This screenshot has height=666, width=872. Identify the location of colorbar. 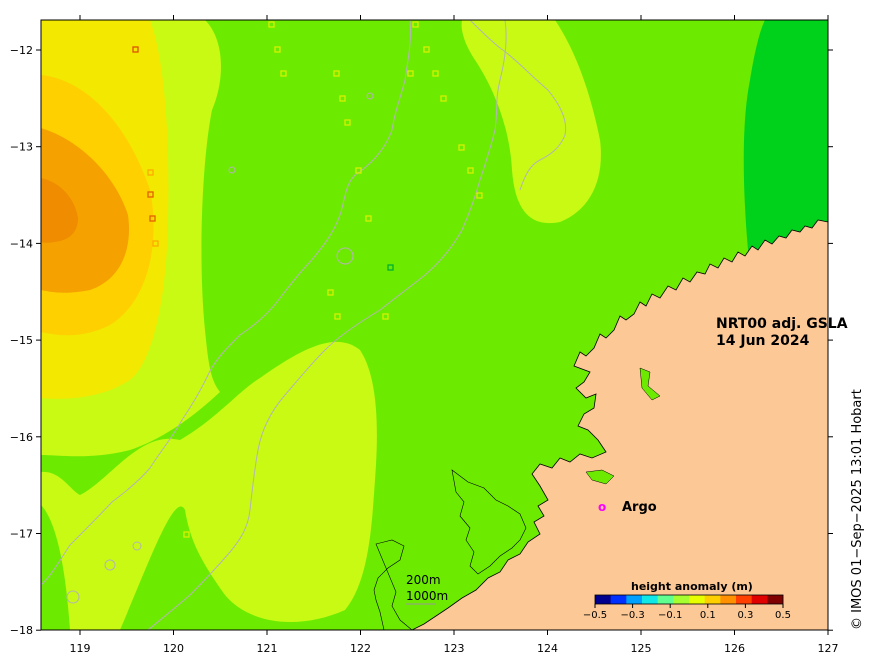
(689, 599).